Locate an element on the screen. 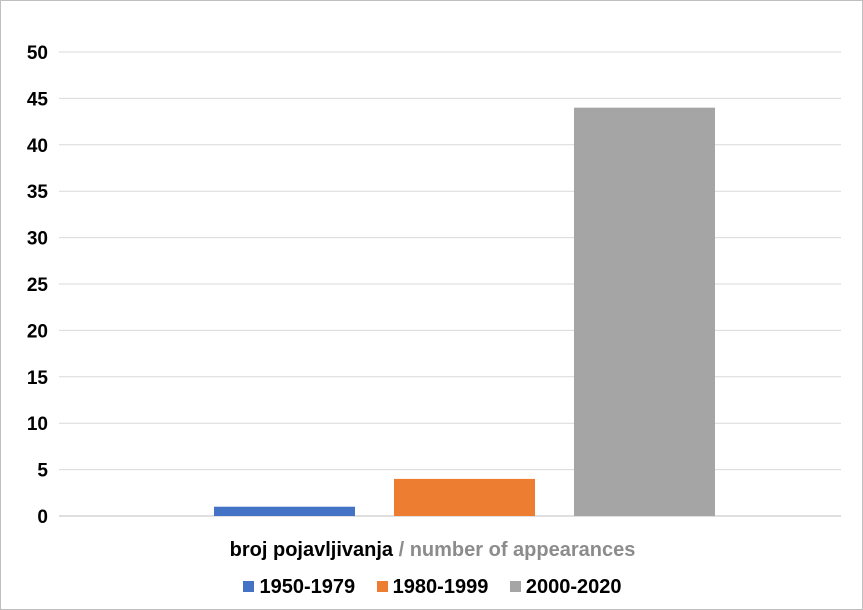 This screenshot has width=863, height=610. y-tick-label: 20 is located at coordinates (37, 331).